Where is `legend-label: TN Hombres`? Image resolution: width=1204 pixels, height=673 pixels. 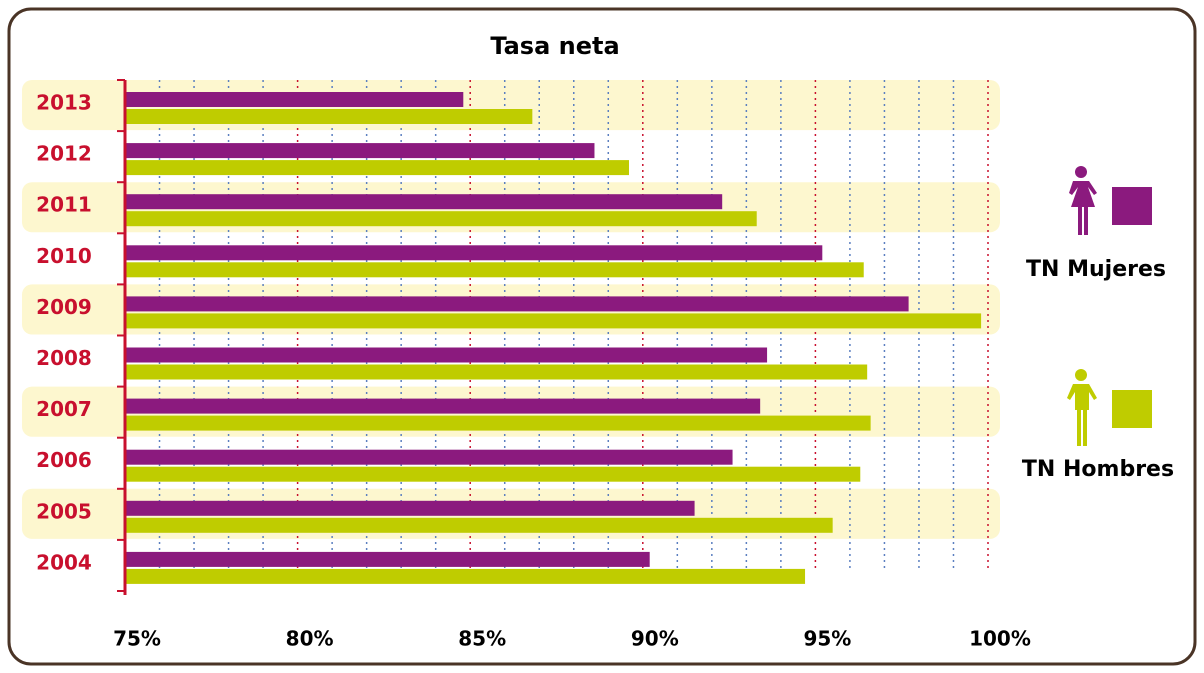
legend-label: TN Hombres is located at coordinates (1098, 469).